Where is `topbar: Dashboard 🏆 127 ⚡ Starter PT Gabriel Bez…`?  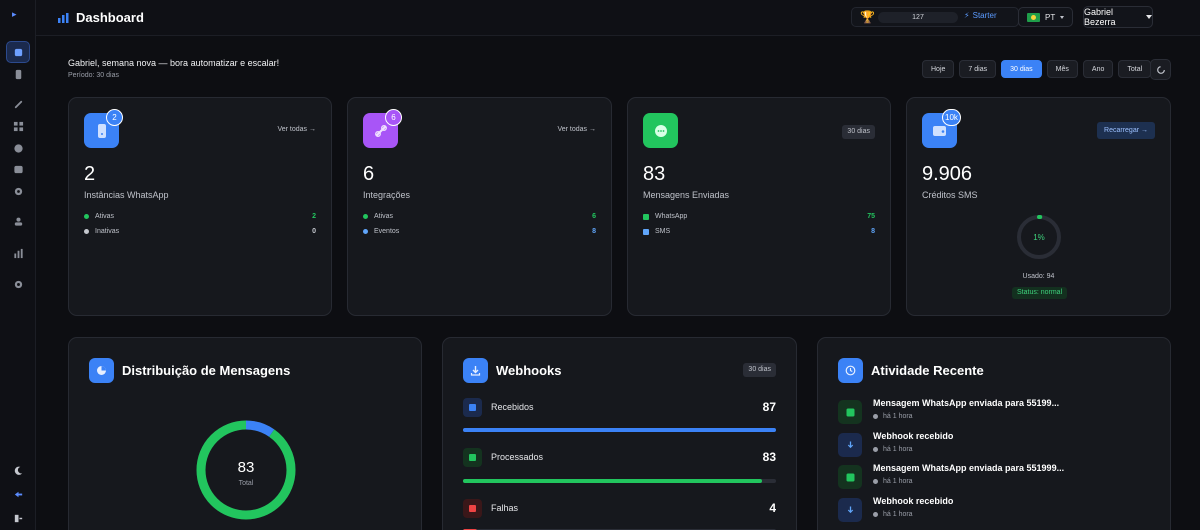
topbar: Dashboard 🏆 127 ⚡ Starter PT Gabriel Bez… is located at coordinates (618, 18).